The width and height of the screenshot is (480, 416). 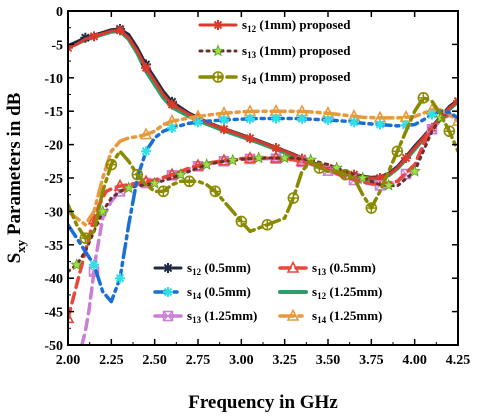 What do you see at coordinates (327, 268) in the screenshot?
I see `legend-entry: s13 (0.5mm)` at bounding box center [327, 268].